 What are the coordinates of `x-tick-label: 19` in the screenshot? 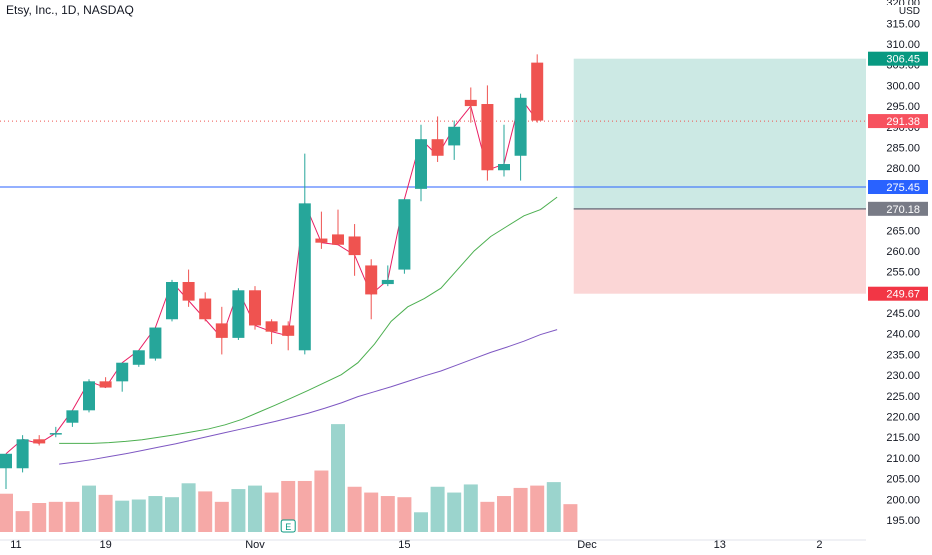 It's located at (105, 544).